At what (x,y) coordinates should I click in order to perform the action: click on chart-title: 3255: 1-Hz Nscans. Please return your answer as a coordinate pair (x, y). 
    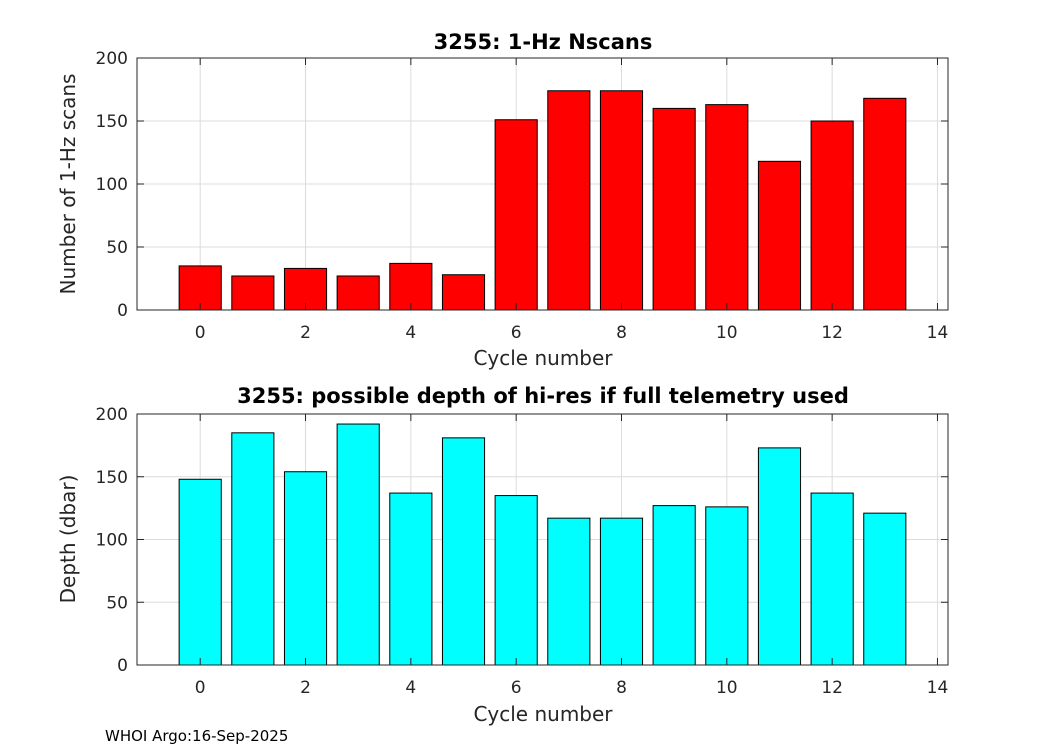
    Looking at the image, I should click on (543, 42).